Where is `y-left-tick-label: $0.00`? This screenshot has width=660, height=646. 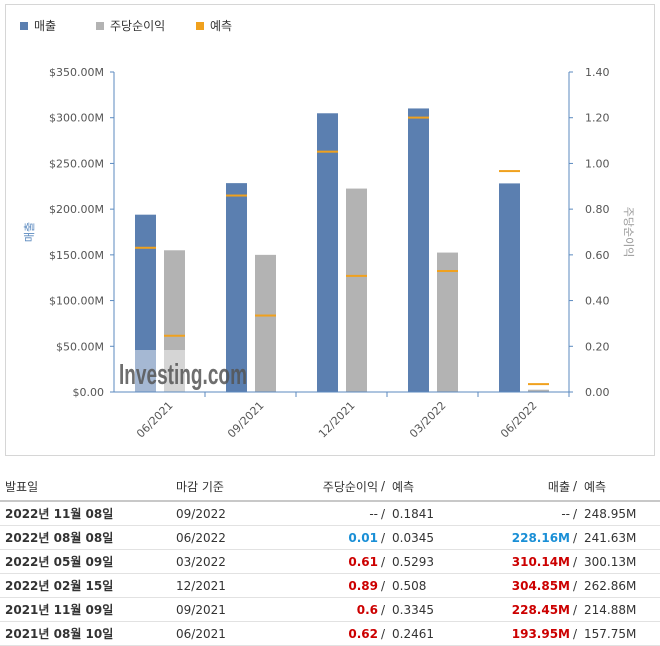
y-left-tick-label: $0.00 is located at coordinates (89, 392).